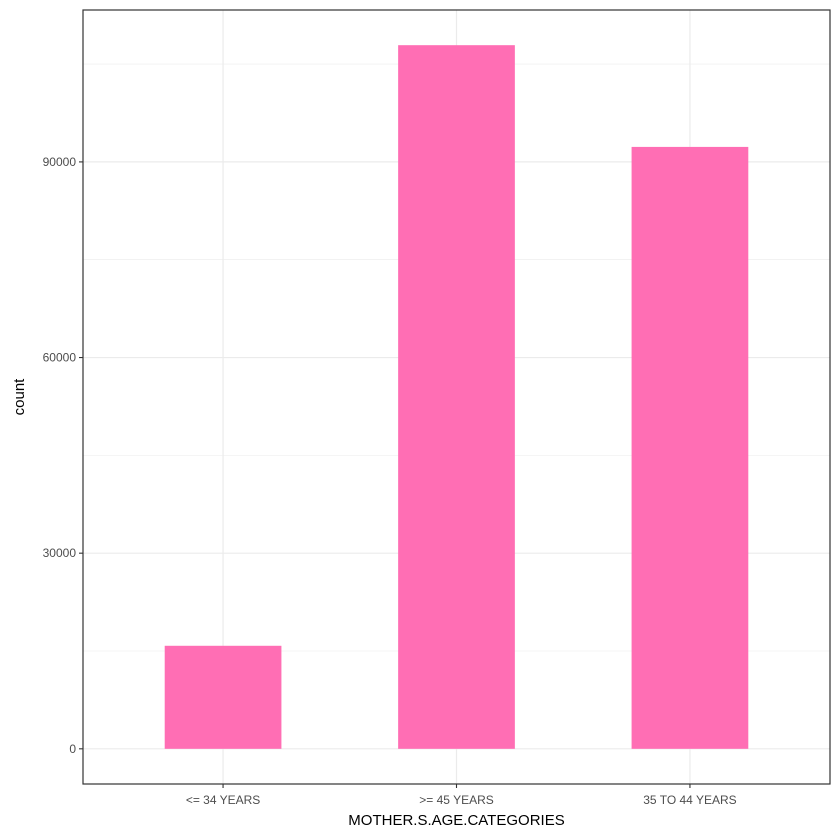 The width and height of the screenshot is (840, 840). I want to click on y-tick-label: 30000, so click(60, 553).